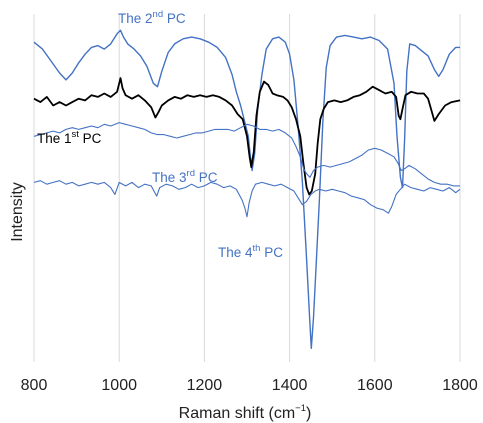  What do you see at coordinates (17, 212) in the screenshot?
I see `y-axis-title: Intensity` at bounding box center [17, 212].